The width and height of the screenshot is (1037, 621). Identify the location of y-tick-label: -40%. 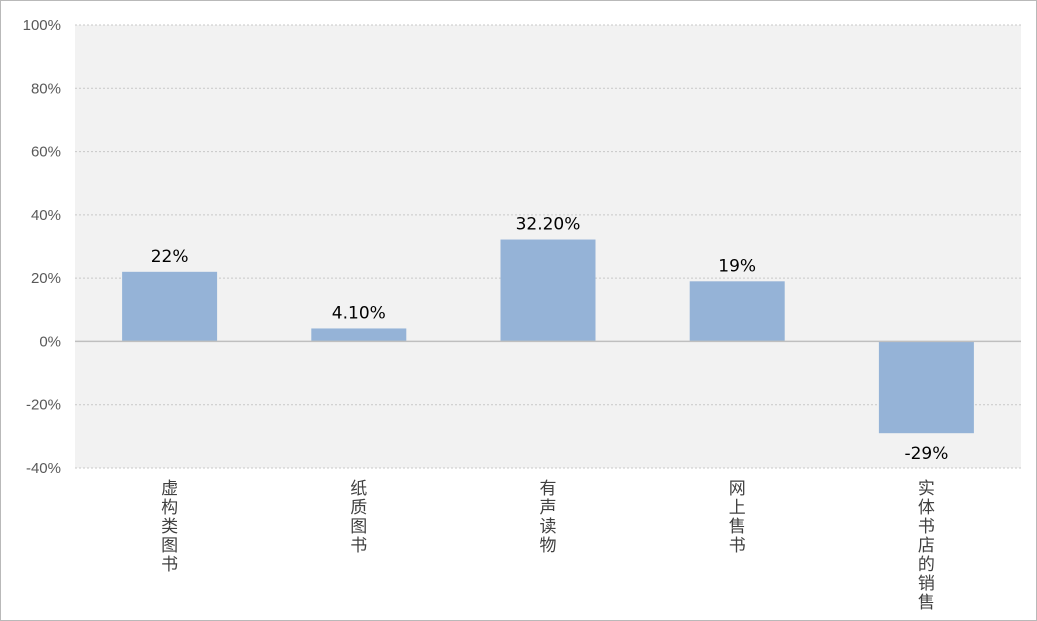
(43, 468).